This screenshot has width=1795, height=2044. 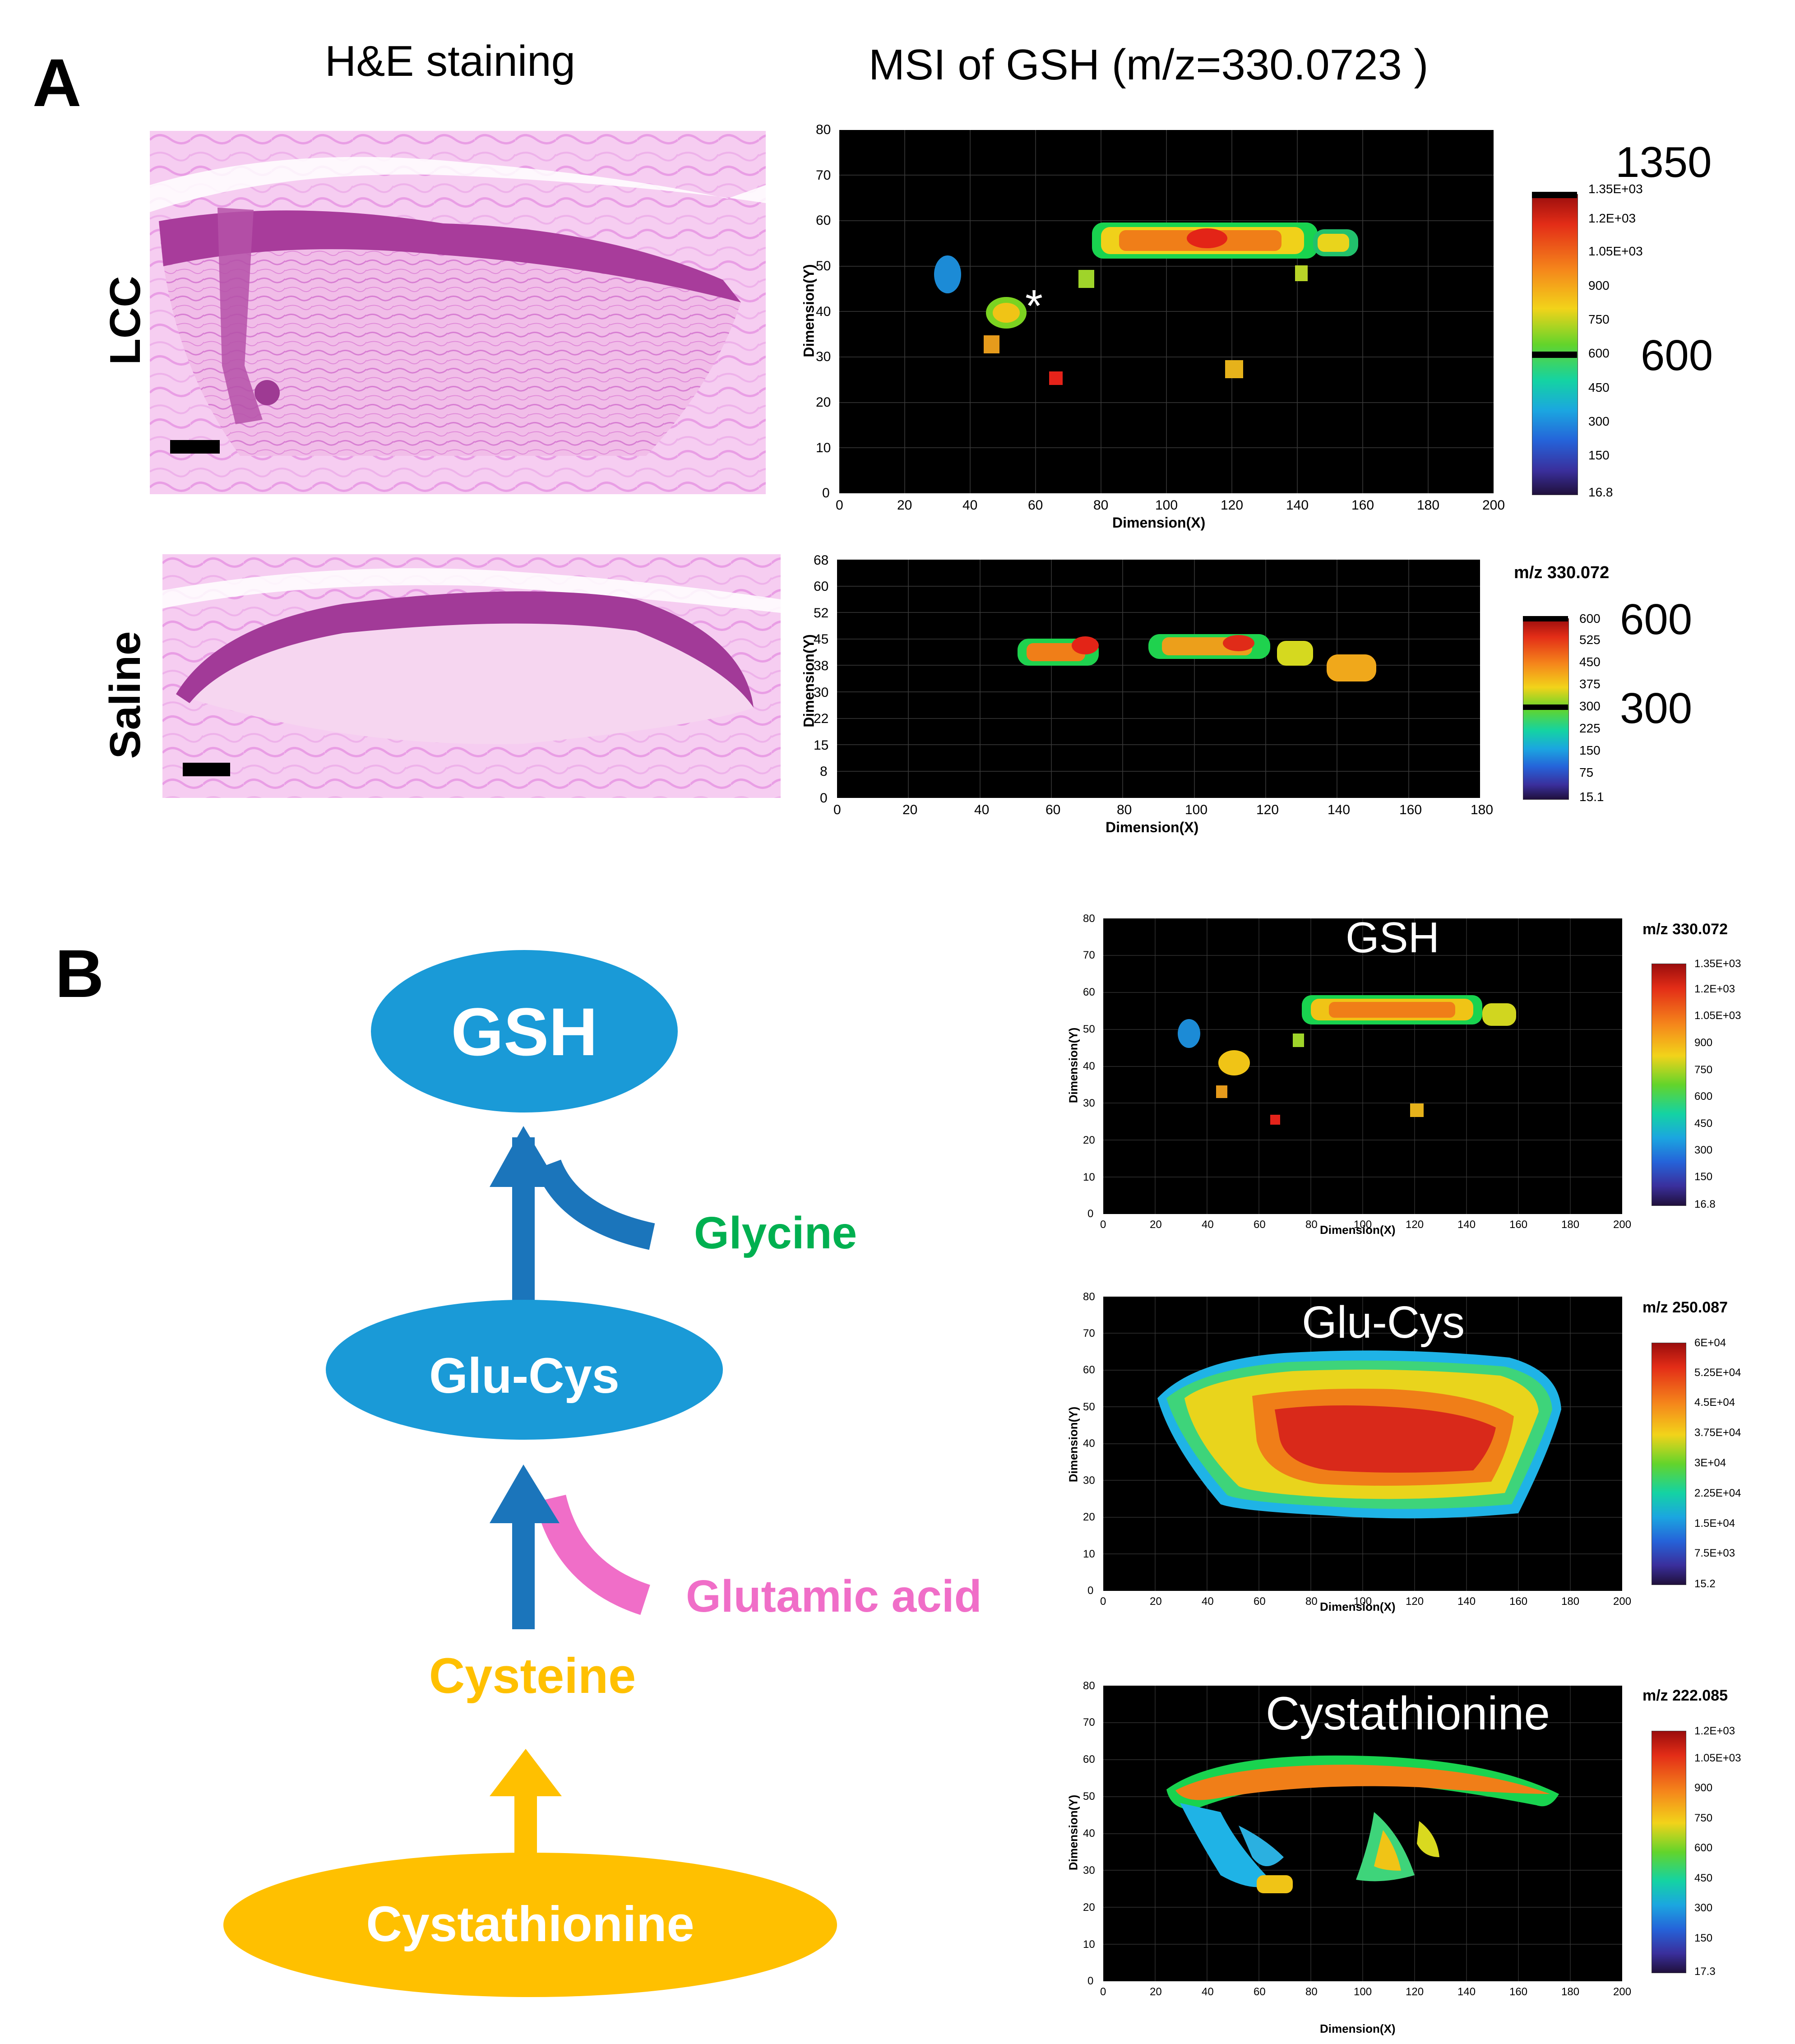 I want to click on map-cyst-x-tick: 120, so click(x=1415, y=1992).